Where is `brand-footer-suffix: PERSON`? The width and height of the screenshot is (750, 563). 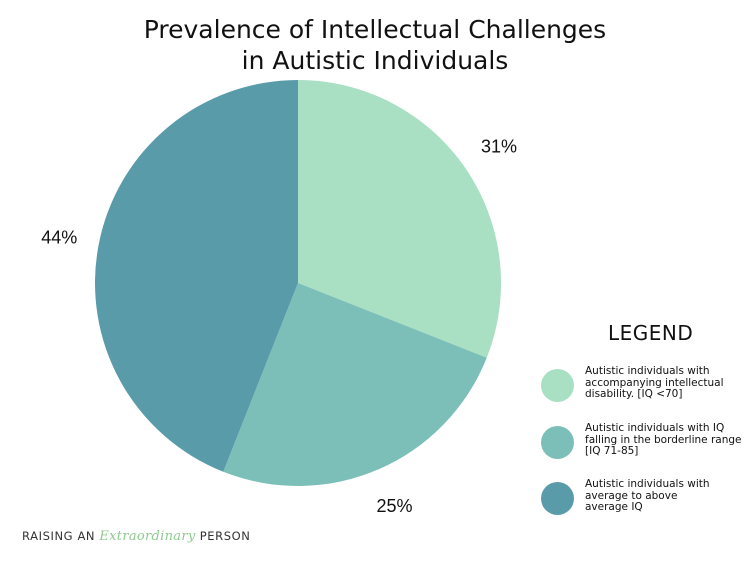
brand-footer-suffix: PERSON is located at coordinates (223, 536).